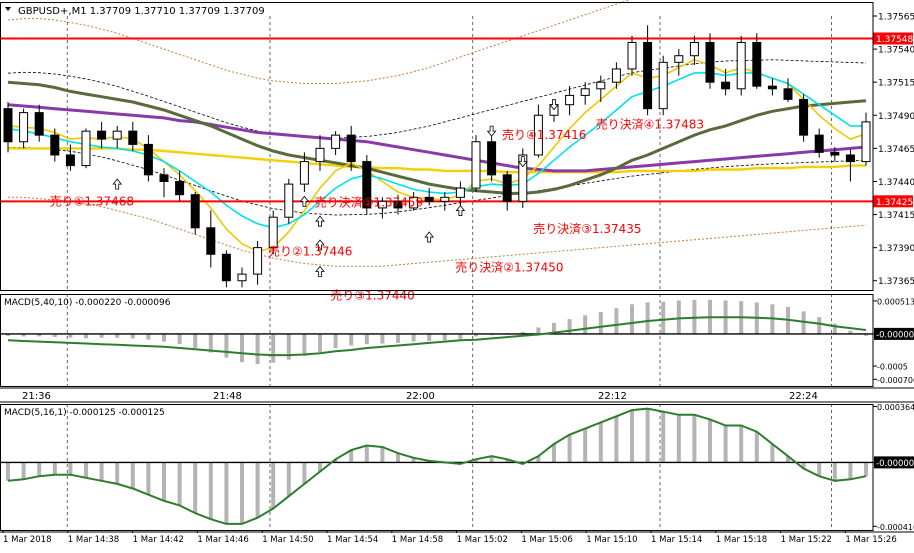  What do you see at coordinates (92, 200) in the screenshot?
I see `trade-annotation: 売り①1.37468` at bounding box center [92, 200].